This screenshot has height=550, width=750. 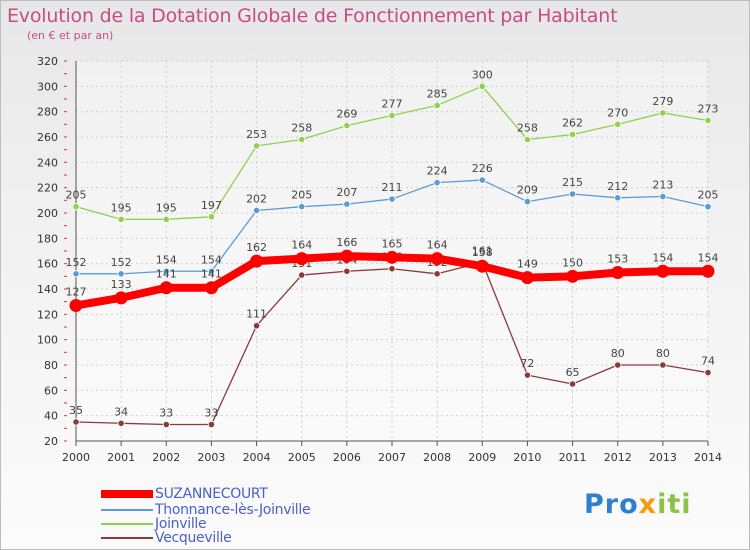 What do you see at coordinates (482, 252) in the screenshot?
I see `data-label-suzannecourt: 158` at bounding box center [482, 252].